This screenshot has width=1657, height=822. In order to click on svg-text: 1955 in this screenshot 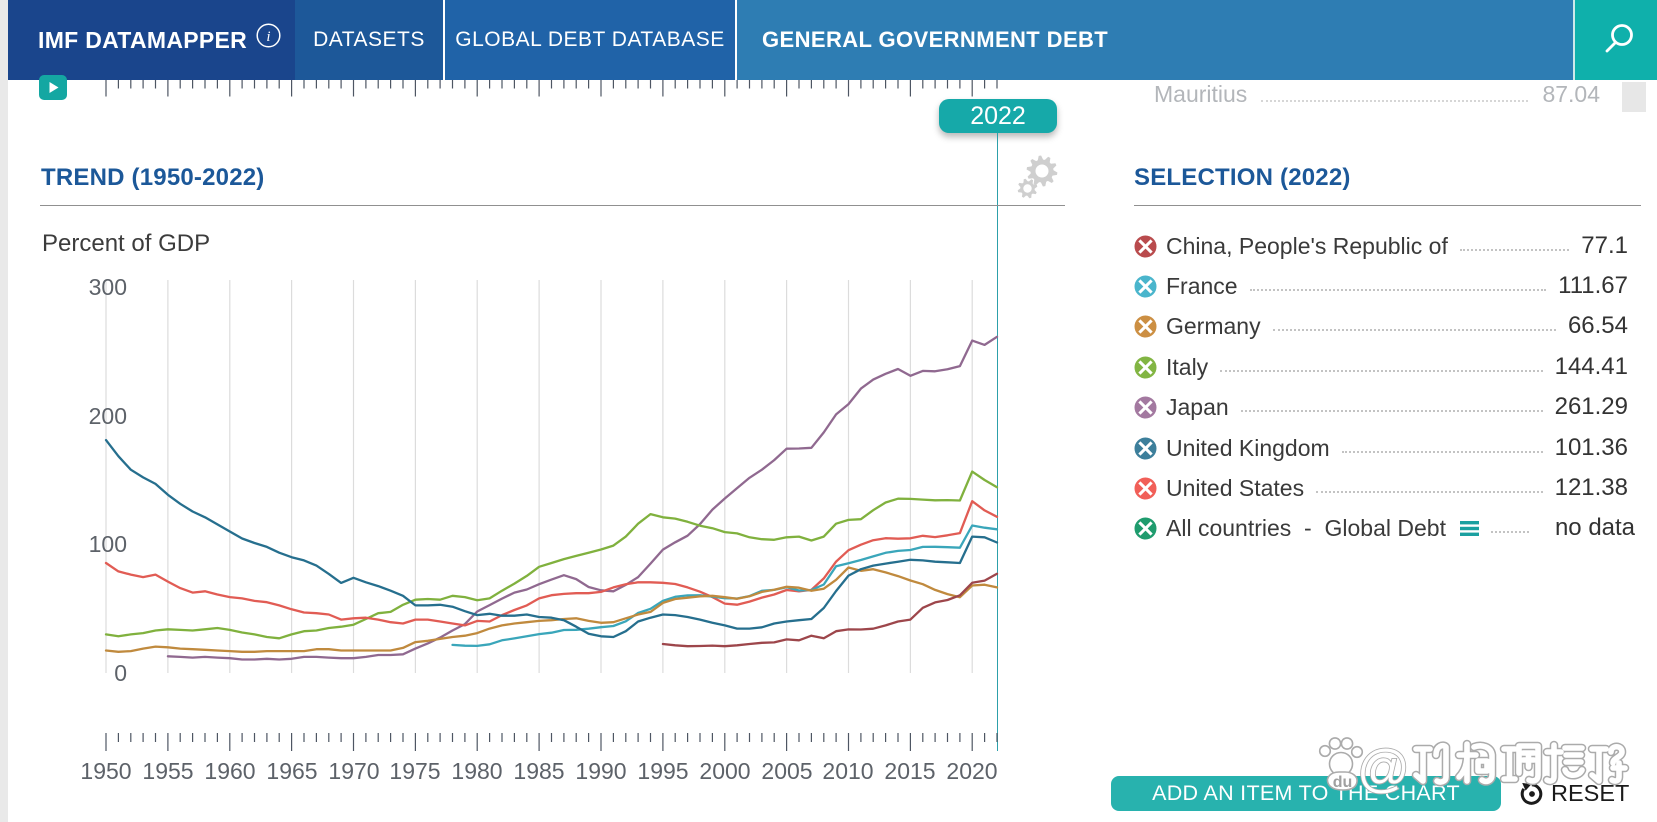, I will do `click(167, 771)`.